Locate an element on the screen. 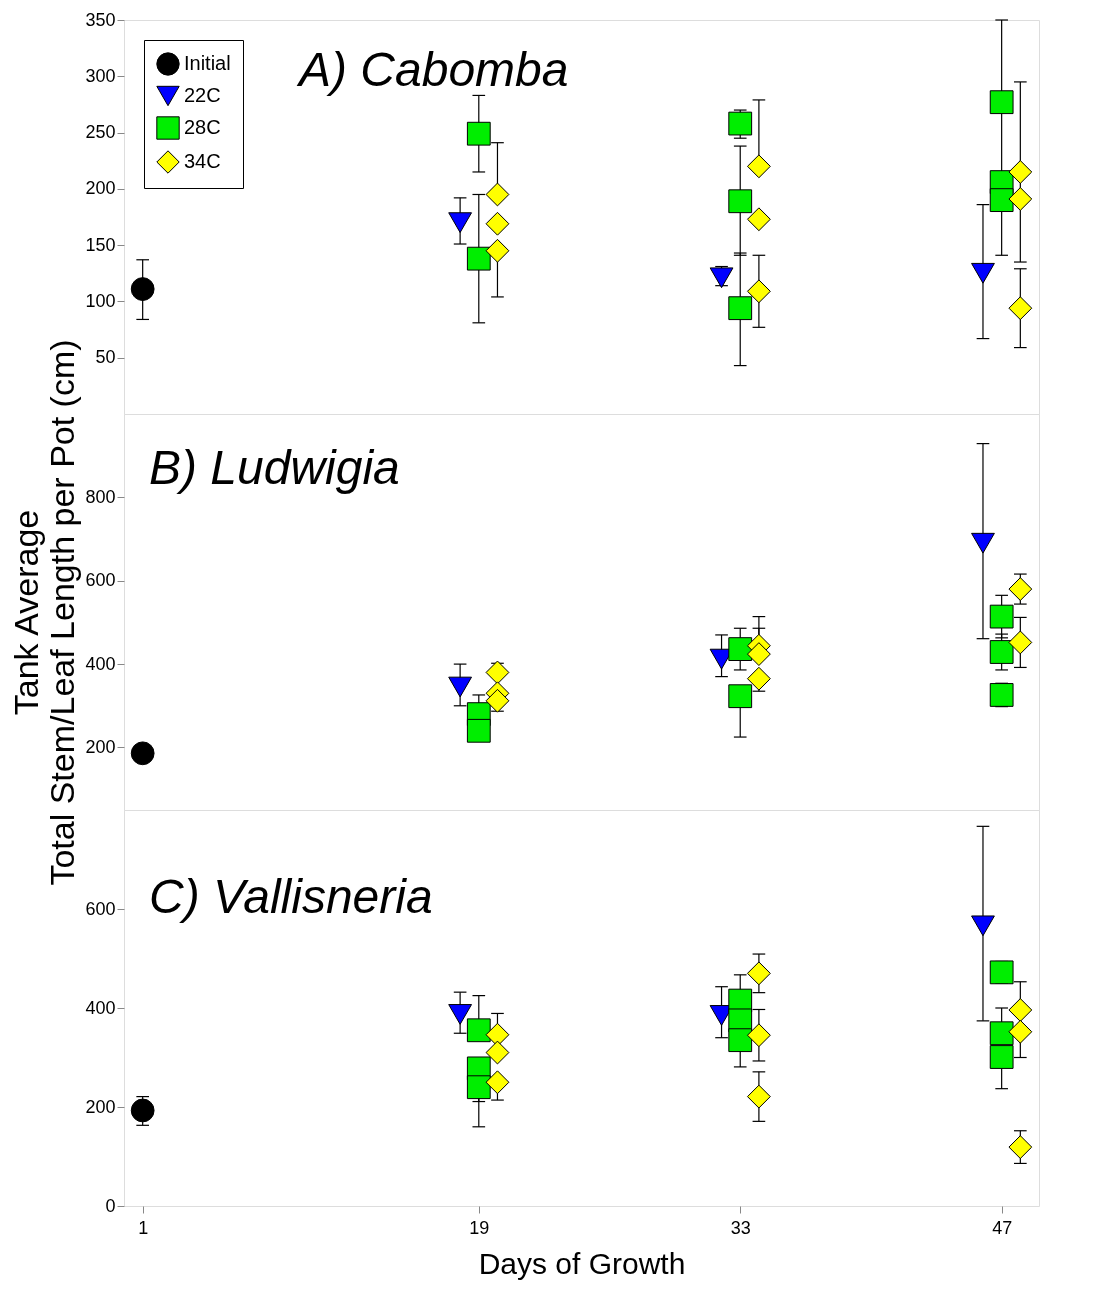 The width and height of the screenshot is (1096, 1315). y-tick-label: 800 is located at coordinates (100, 496).